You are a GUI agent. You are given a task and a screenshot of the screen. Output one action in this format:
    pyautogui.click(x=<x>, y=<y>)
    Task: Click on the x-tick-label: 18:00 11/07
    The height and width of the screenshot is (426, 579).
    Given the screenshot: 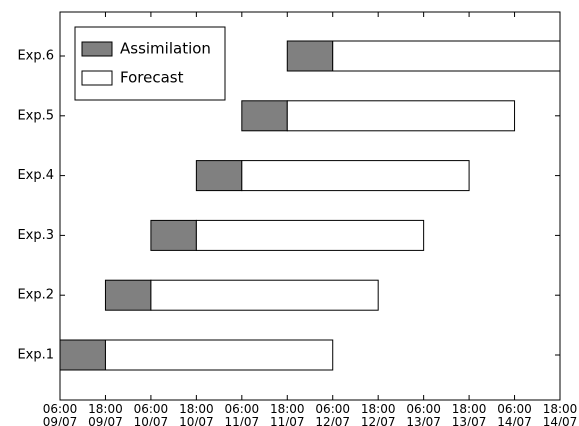 What is the action you would take?
    pyautogui.click(x=287, y=414)
    